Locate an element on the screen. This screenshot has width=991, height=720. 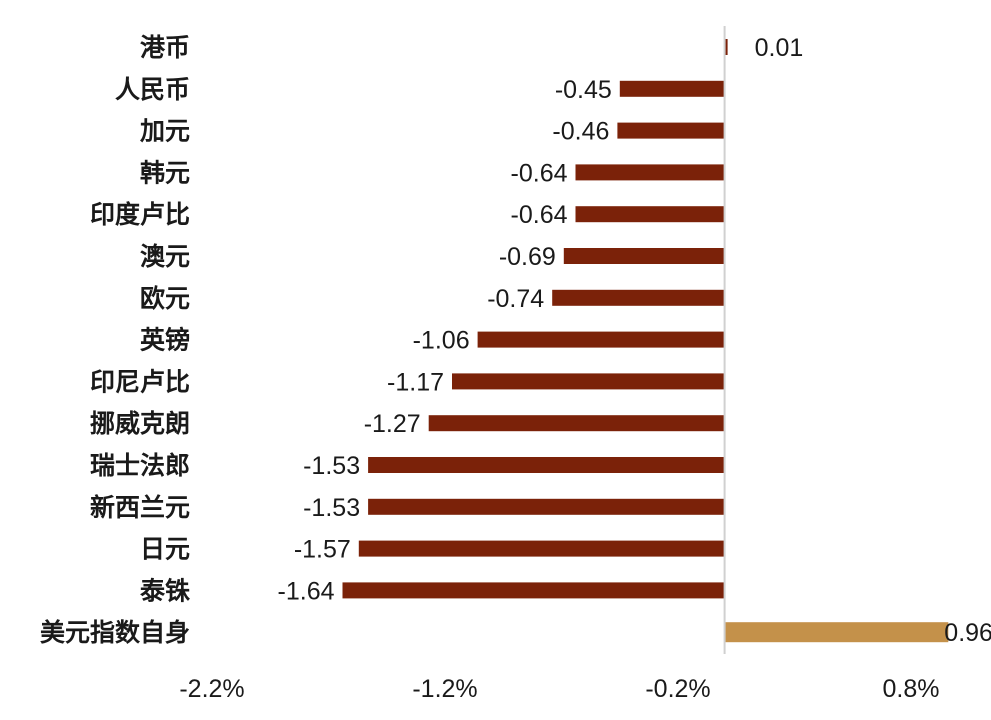
x-axis-tick-labels: -2.2% -1.2% -0.2% 0.8% is located at coordinates (559, 689).